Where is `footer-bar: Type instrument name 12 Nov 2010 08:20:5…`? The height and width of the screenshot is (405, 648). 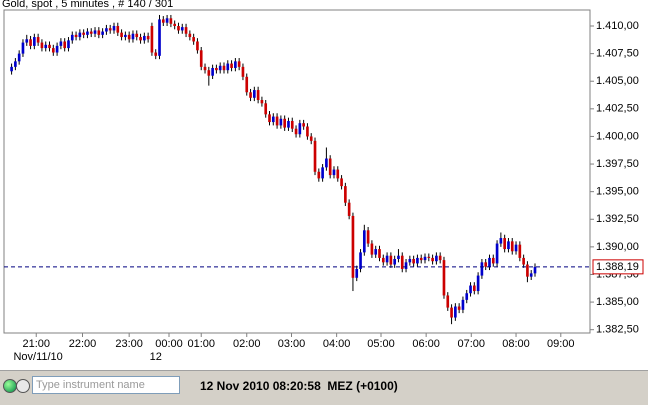
footer-bar: Type instrument name 12 Nov 2010 08:20:5… is located at coordinates (324, 387).